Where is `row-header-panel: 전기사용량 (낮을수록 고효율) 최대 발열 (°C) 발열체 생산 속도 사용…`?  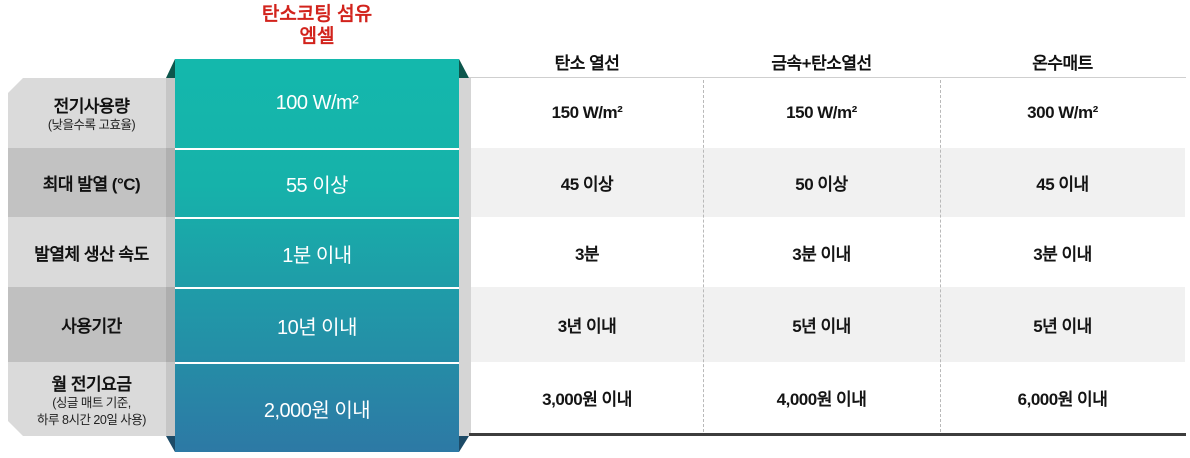
row-header-panel: 전기사용량 (낮을수록 고효율) 최대 발열 (°C) 발열체 생산 속도 사용… is located at coordinates (91, 257).